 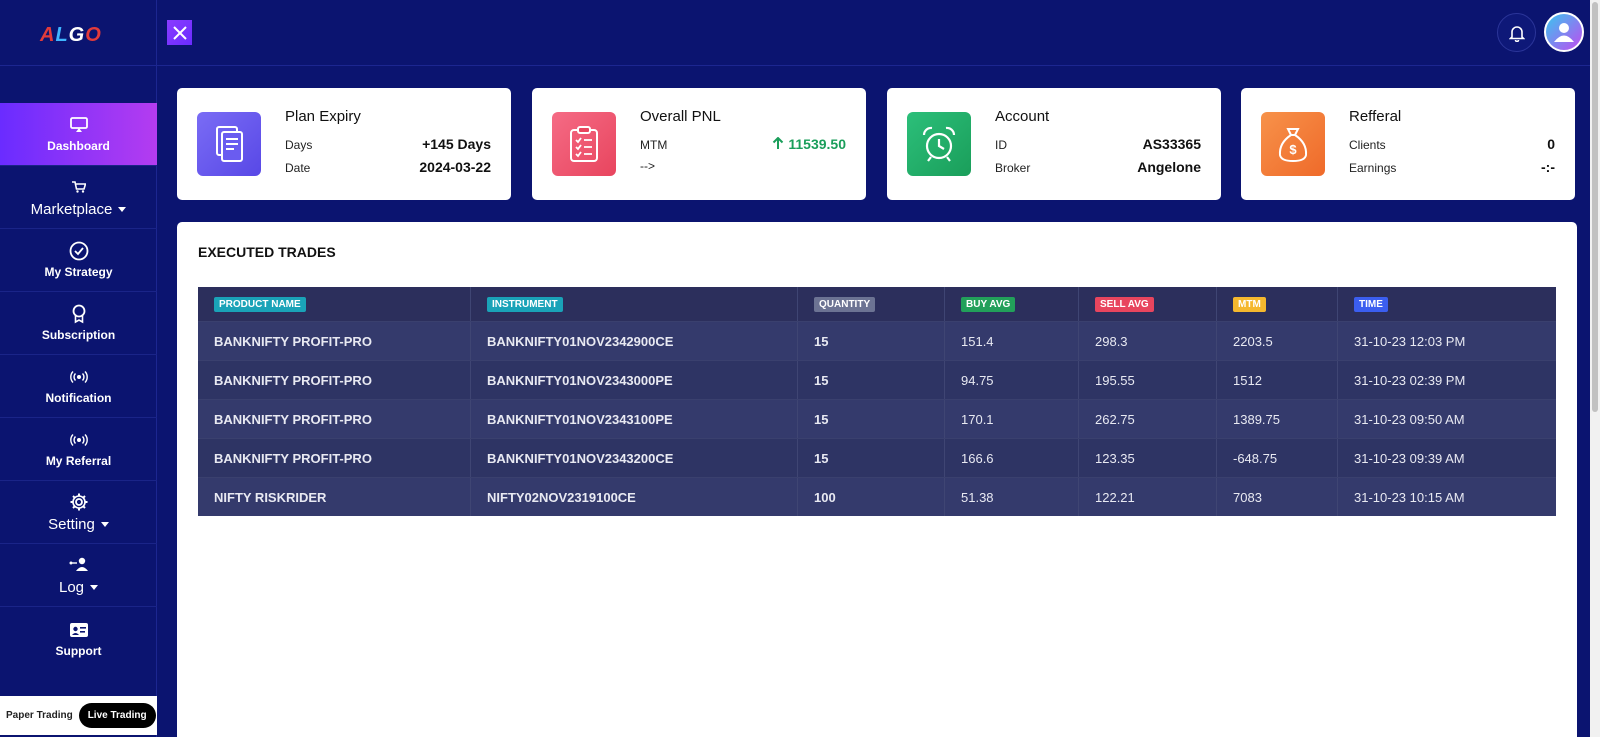 What do you see at coordinates (39, 715) in the screenshot?
I see `paper-trading-option: Paper Trading` at bounding box center [39, 715].